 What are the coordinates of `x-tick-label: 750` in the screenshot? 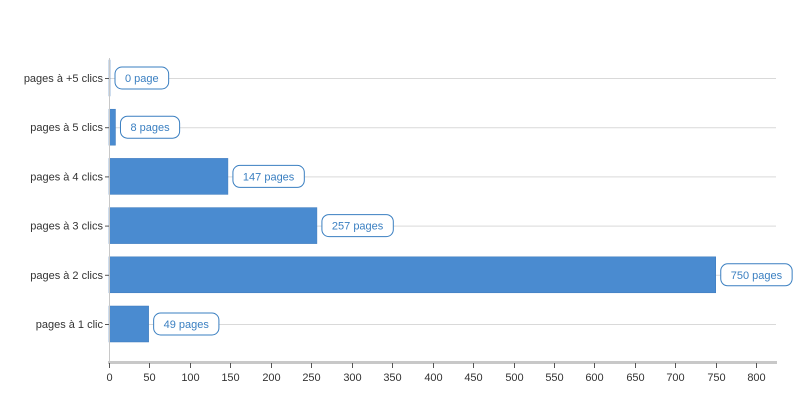 It's located at (716, 378).